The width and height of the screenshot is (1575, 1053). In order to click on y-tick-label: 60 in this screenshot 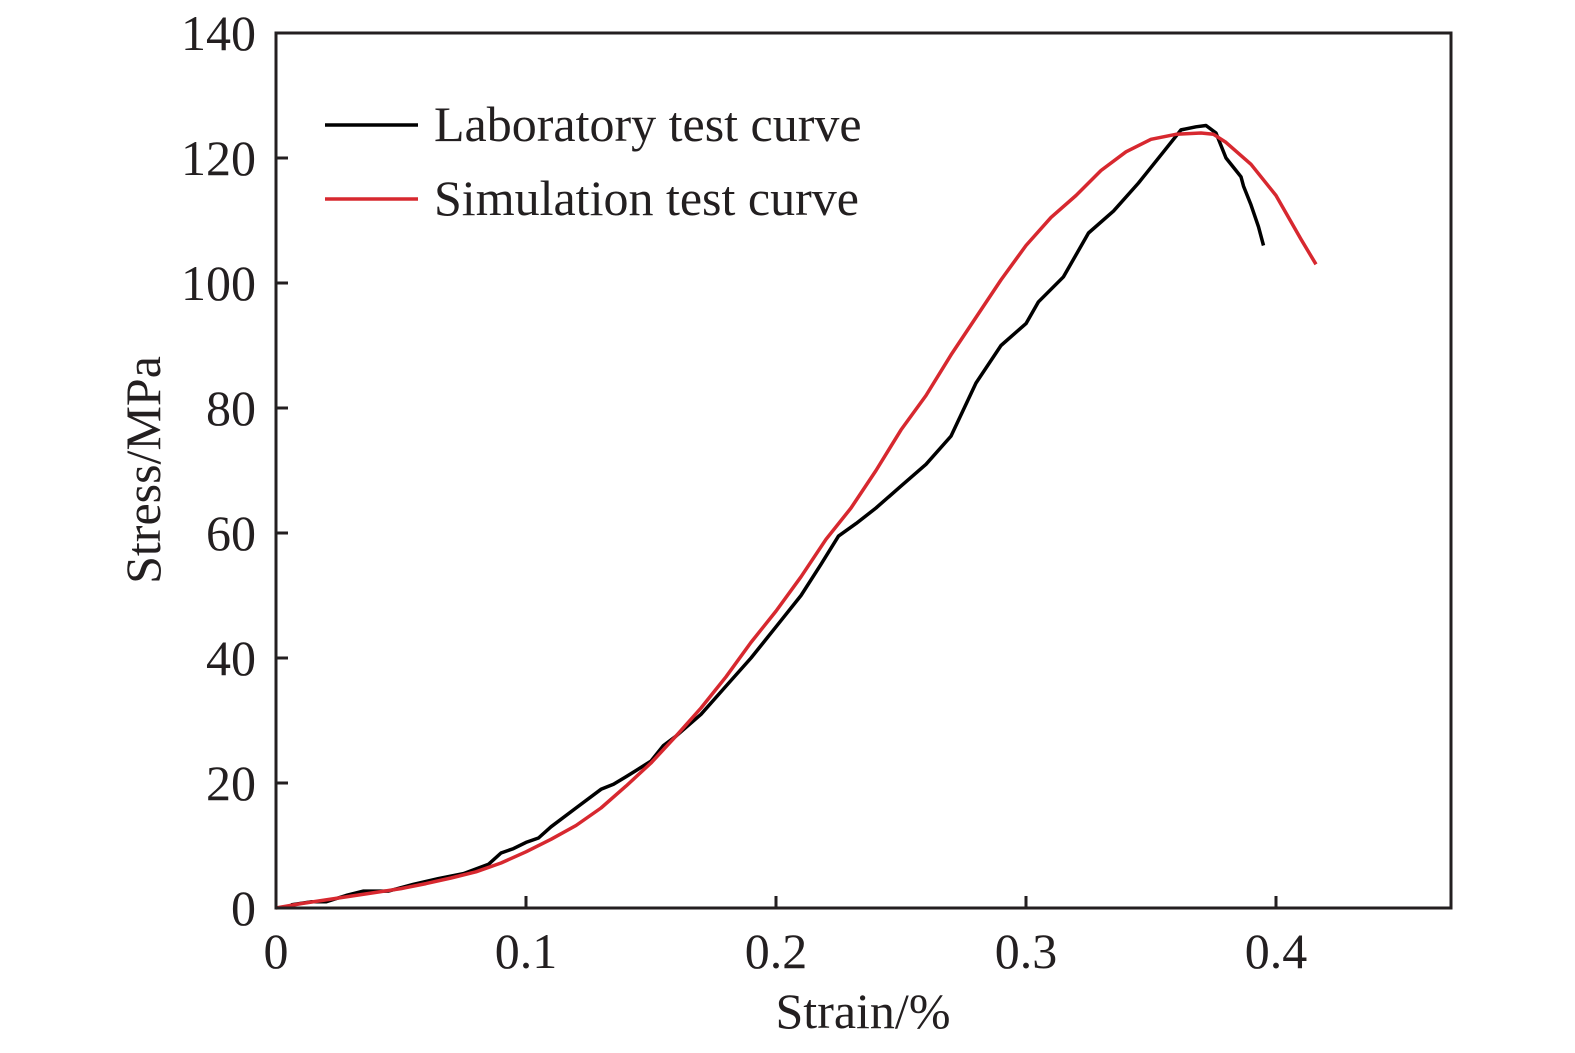, I will do `click(231, 533)`.